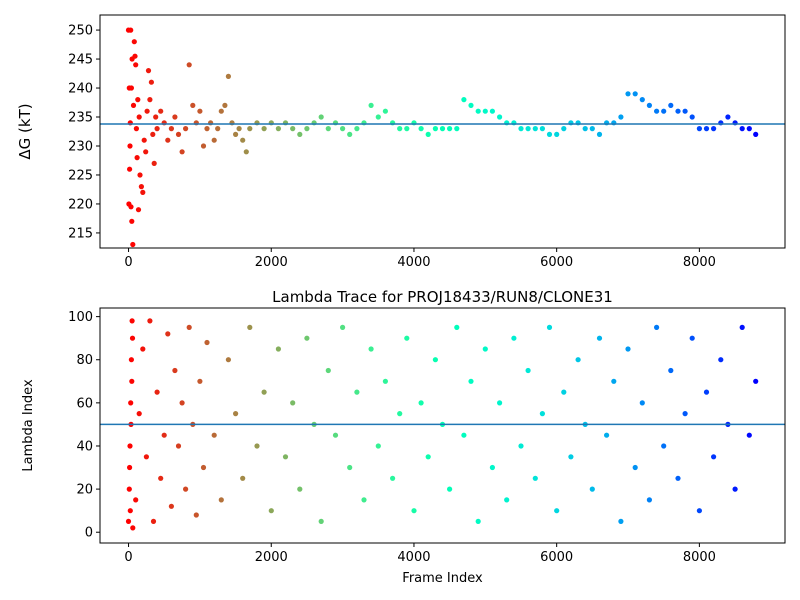 The image size is (800, 600). What do you see at coordinates (442, 578) in the screenshot?
I see `lambda-x-axis-label: Frame Index` at bounding box center [442, 578].